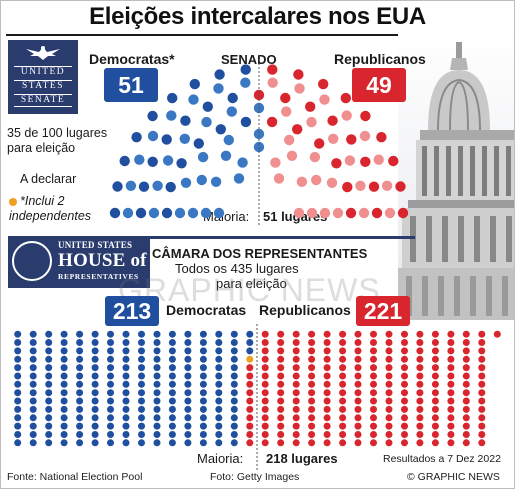  I want to click on house-republicans-name: Republicanos, so click(305, 310).